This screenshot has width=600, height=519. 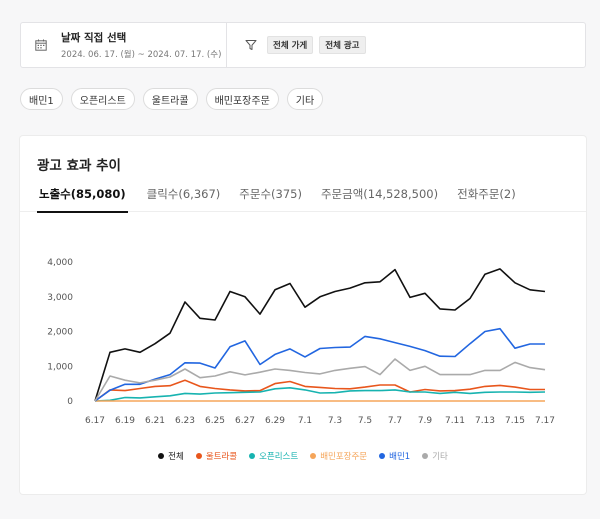 What do you see at coordinates (215, 421) in the screenshot?
I see `x-tick-label: 6.25` at bounding box center [215, 421].